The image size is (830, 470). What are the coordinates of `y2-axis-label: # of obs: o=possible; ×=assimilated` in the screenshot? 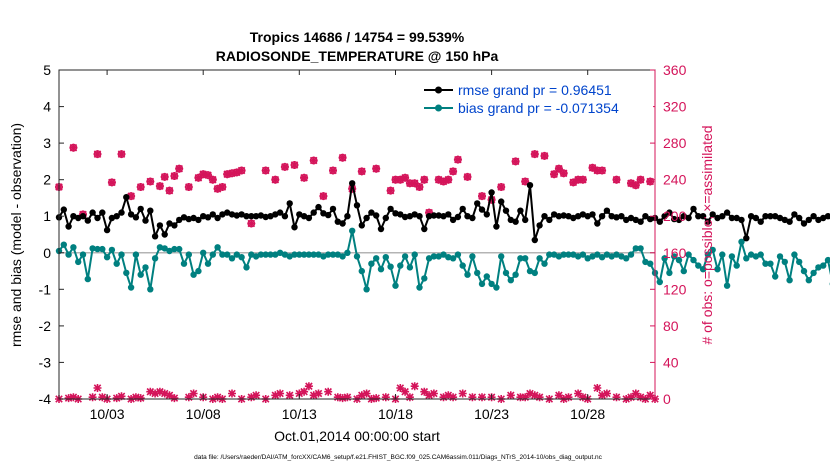 It's located at (707, 234).